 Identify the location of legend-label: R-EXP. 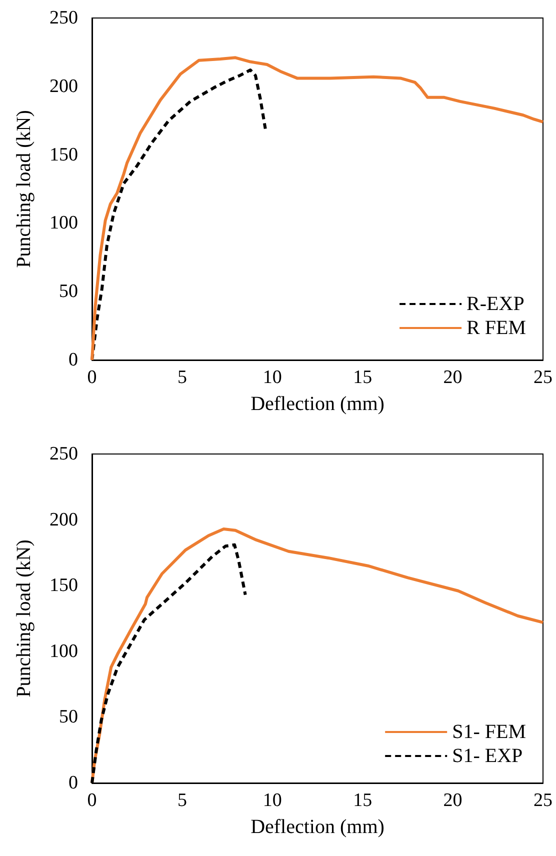
(495, 304).